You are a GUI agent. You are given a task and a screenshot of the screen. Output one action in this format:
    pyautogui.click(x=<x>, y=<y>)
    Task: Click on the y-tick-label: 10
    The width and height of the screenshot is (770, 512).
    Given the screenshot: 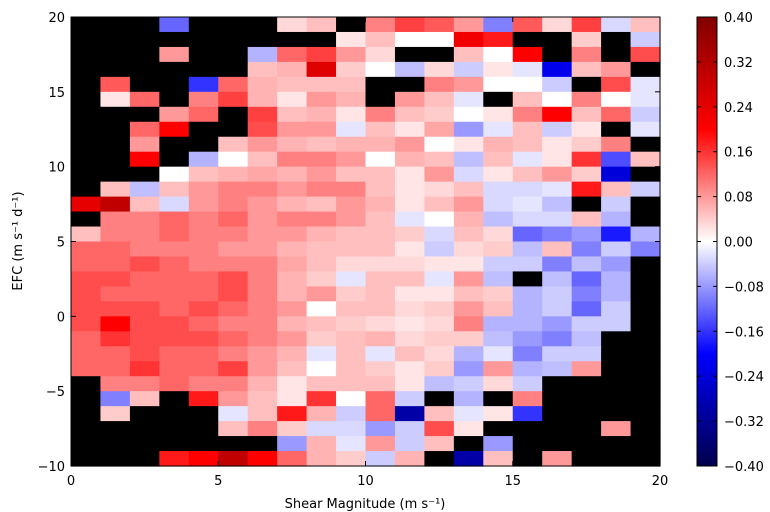 What is the action you would take?
    pyautogui.click(x=56, y=168)
    